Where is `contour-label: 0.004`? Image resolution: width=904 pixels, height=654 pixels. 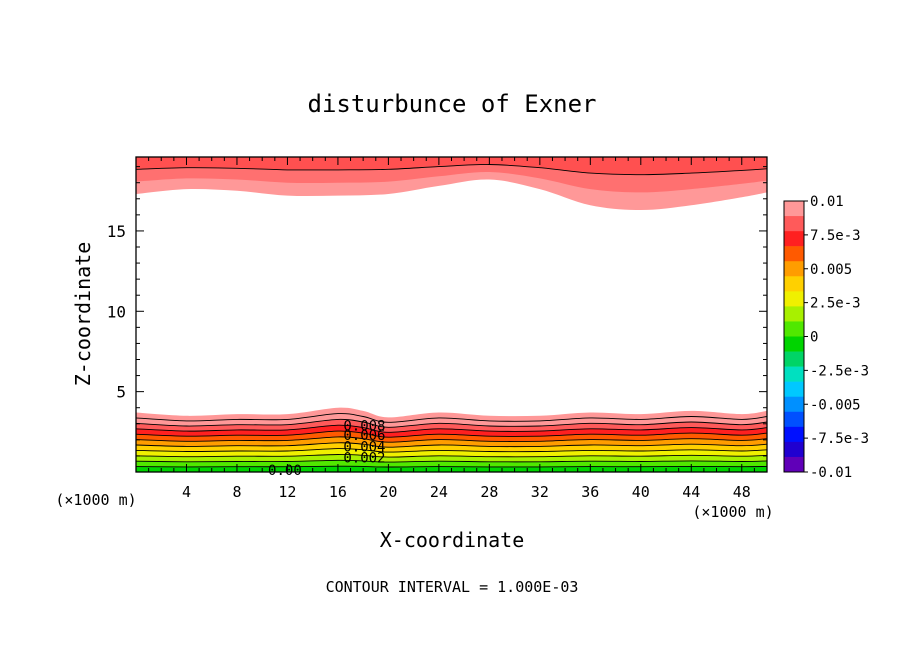
contour-label: 0.004 is located at coordinates (364, 447).